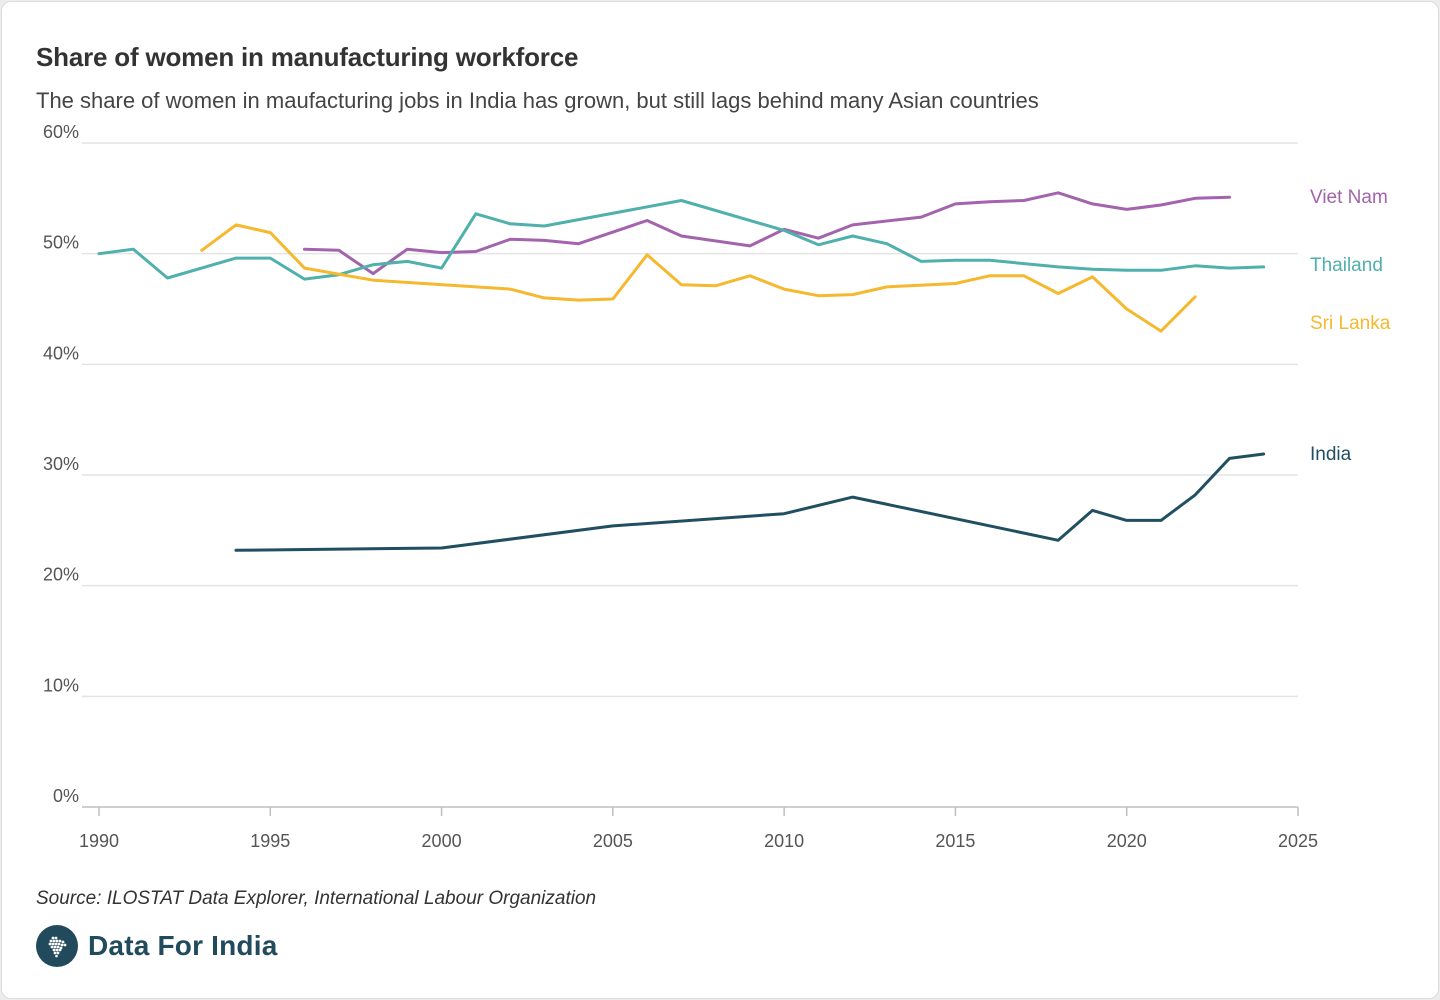 This screenshot has width=1440, height=1000. Describe the element at coordinates (955, 841) in the screenshot. I see `x-tick-label: 2015` at that location.